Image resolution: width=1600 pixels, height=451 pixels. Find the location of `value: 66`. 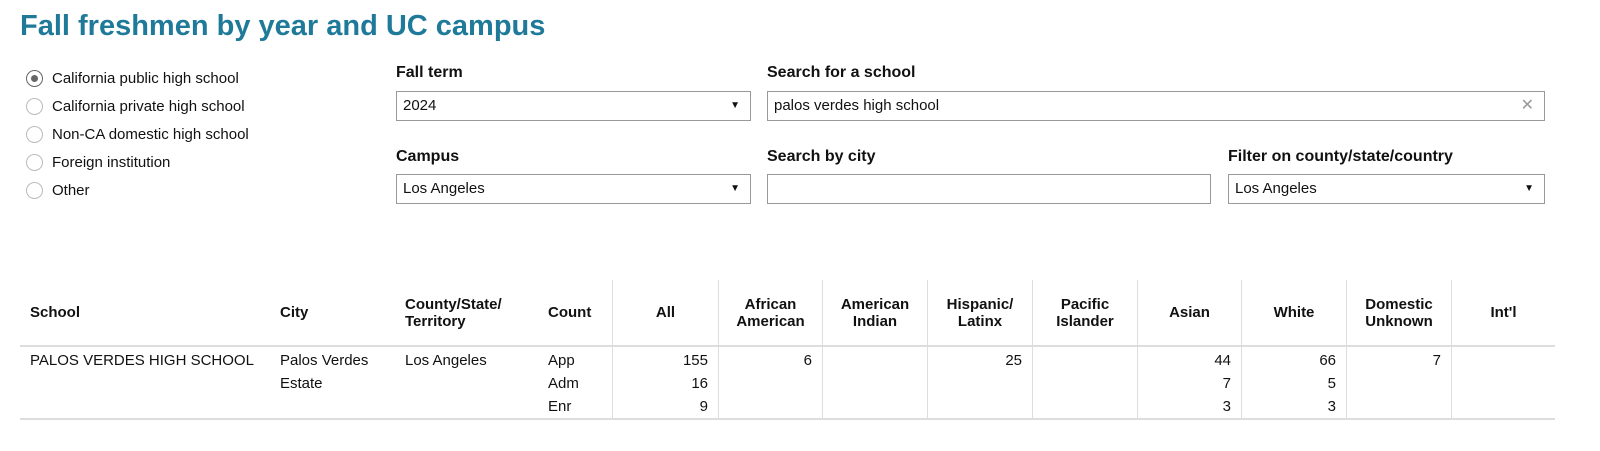

value: 66 is located at coordinates (1327, 360).